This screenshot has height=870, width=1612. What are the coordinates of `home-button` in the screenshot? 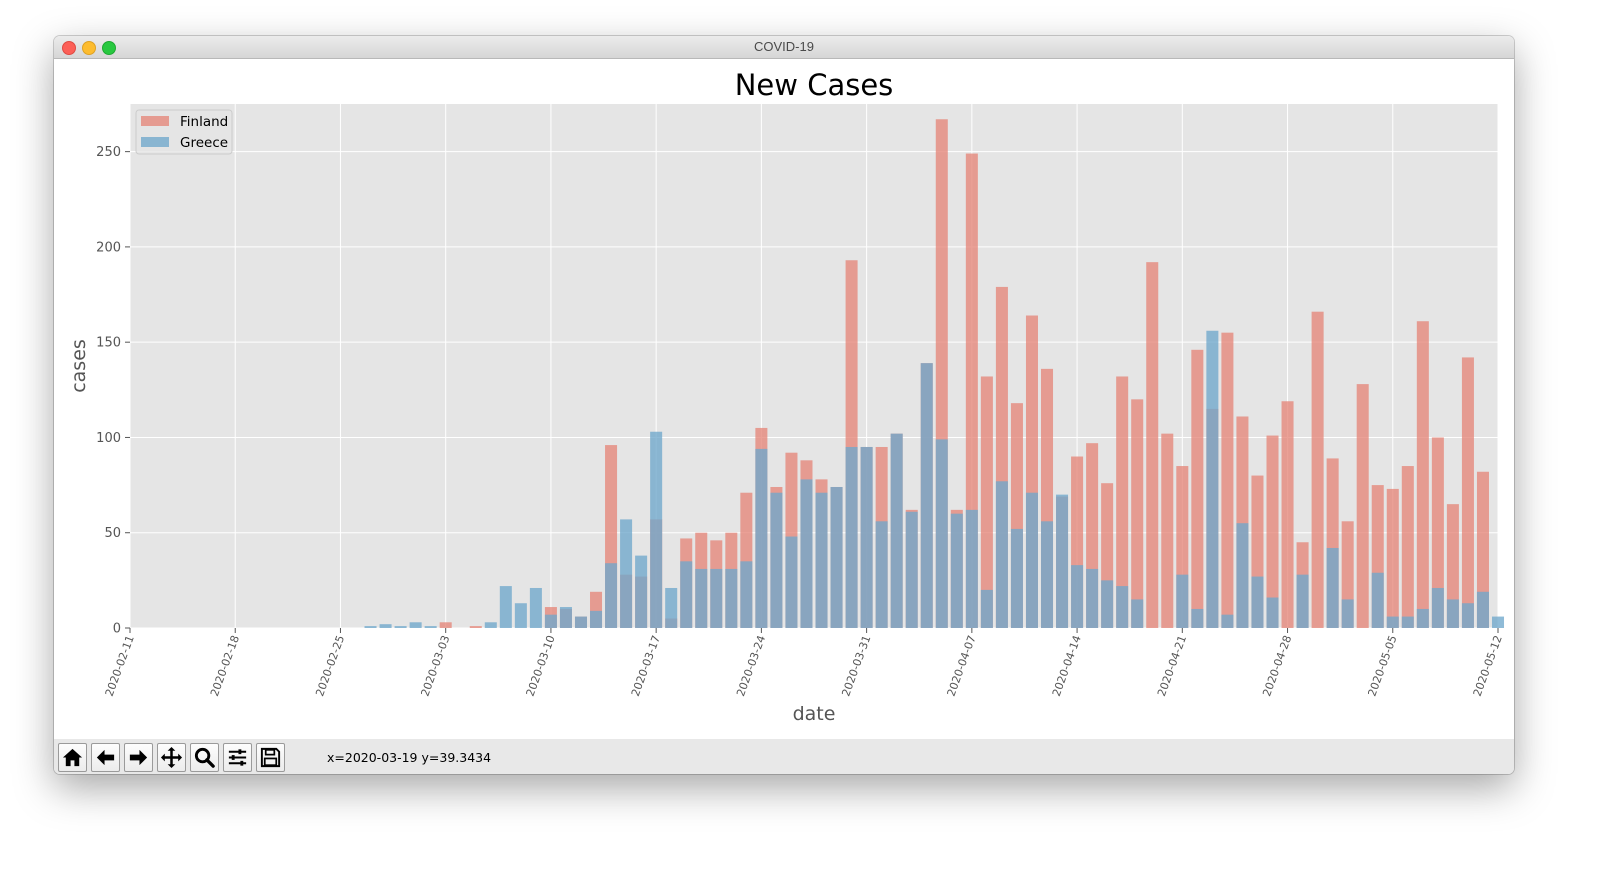 It's located at (72, 757).